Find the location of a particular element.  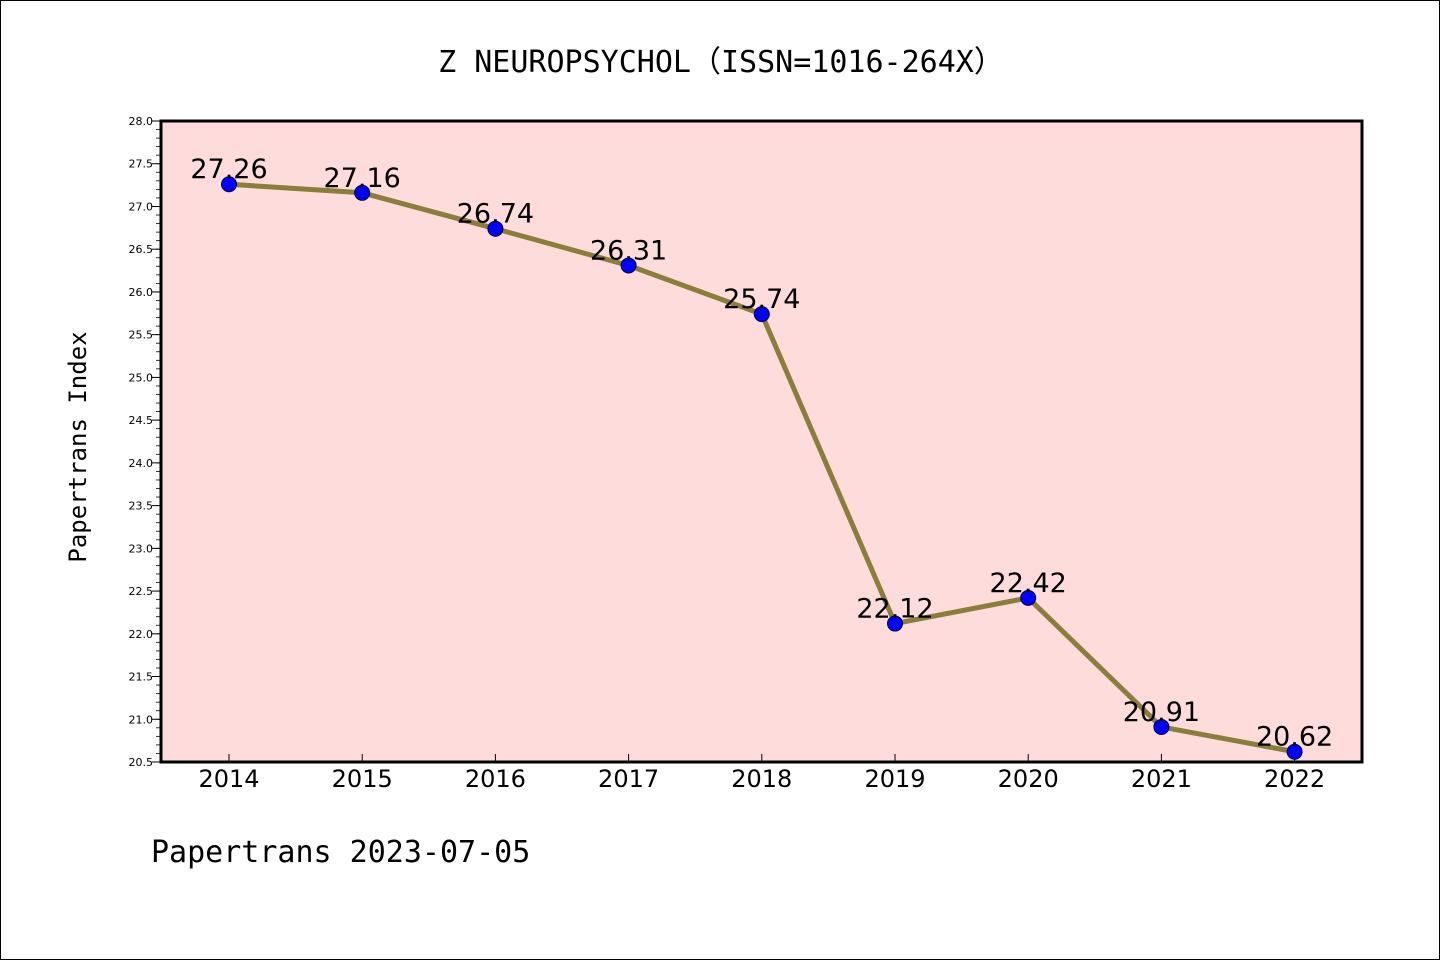

x-tick-label: 2018 is located at coordinates (761, 779).